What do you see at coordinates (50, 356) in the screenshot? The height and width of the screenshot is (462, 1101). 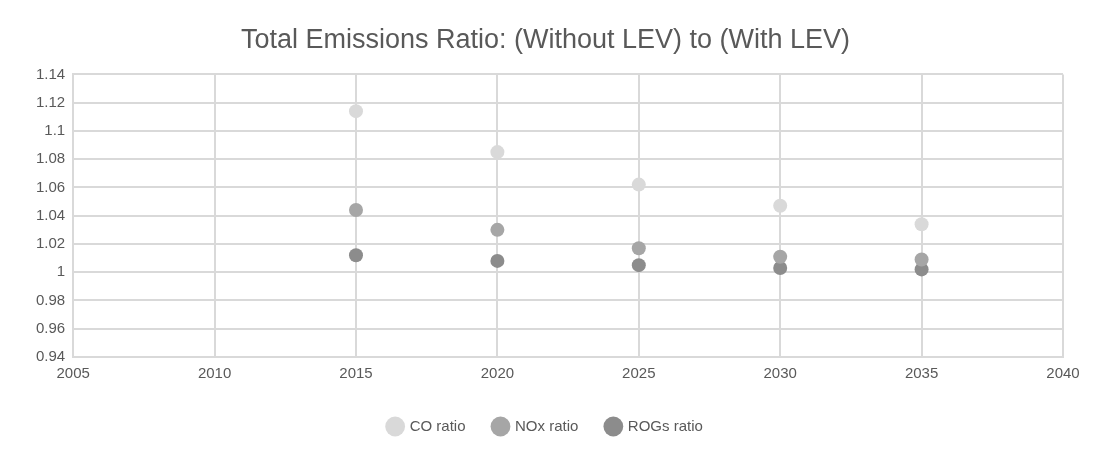 I see `y-tick-label: 0.94` at bounding box center [50, 356].